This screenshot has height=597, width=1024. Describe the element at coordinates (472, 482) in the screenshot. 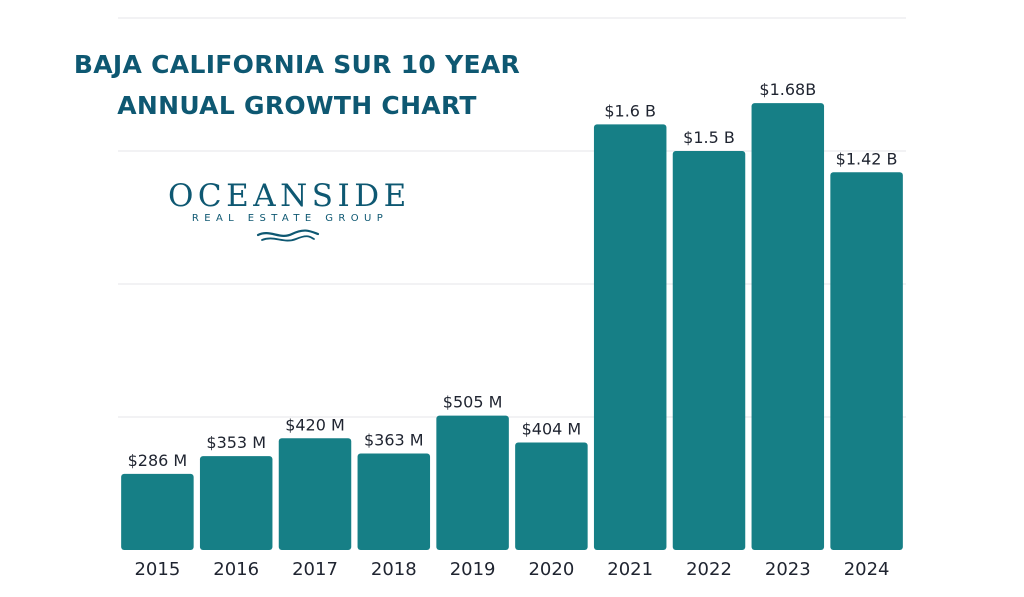

I see `bar-2019` at that location.